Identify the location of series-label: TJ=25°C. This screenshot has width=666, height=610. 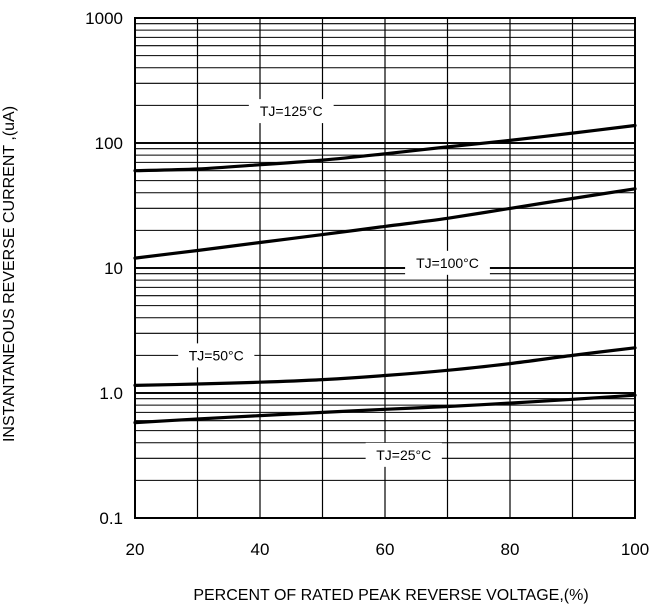
(403, 454).